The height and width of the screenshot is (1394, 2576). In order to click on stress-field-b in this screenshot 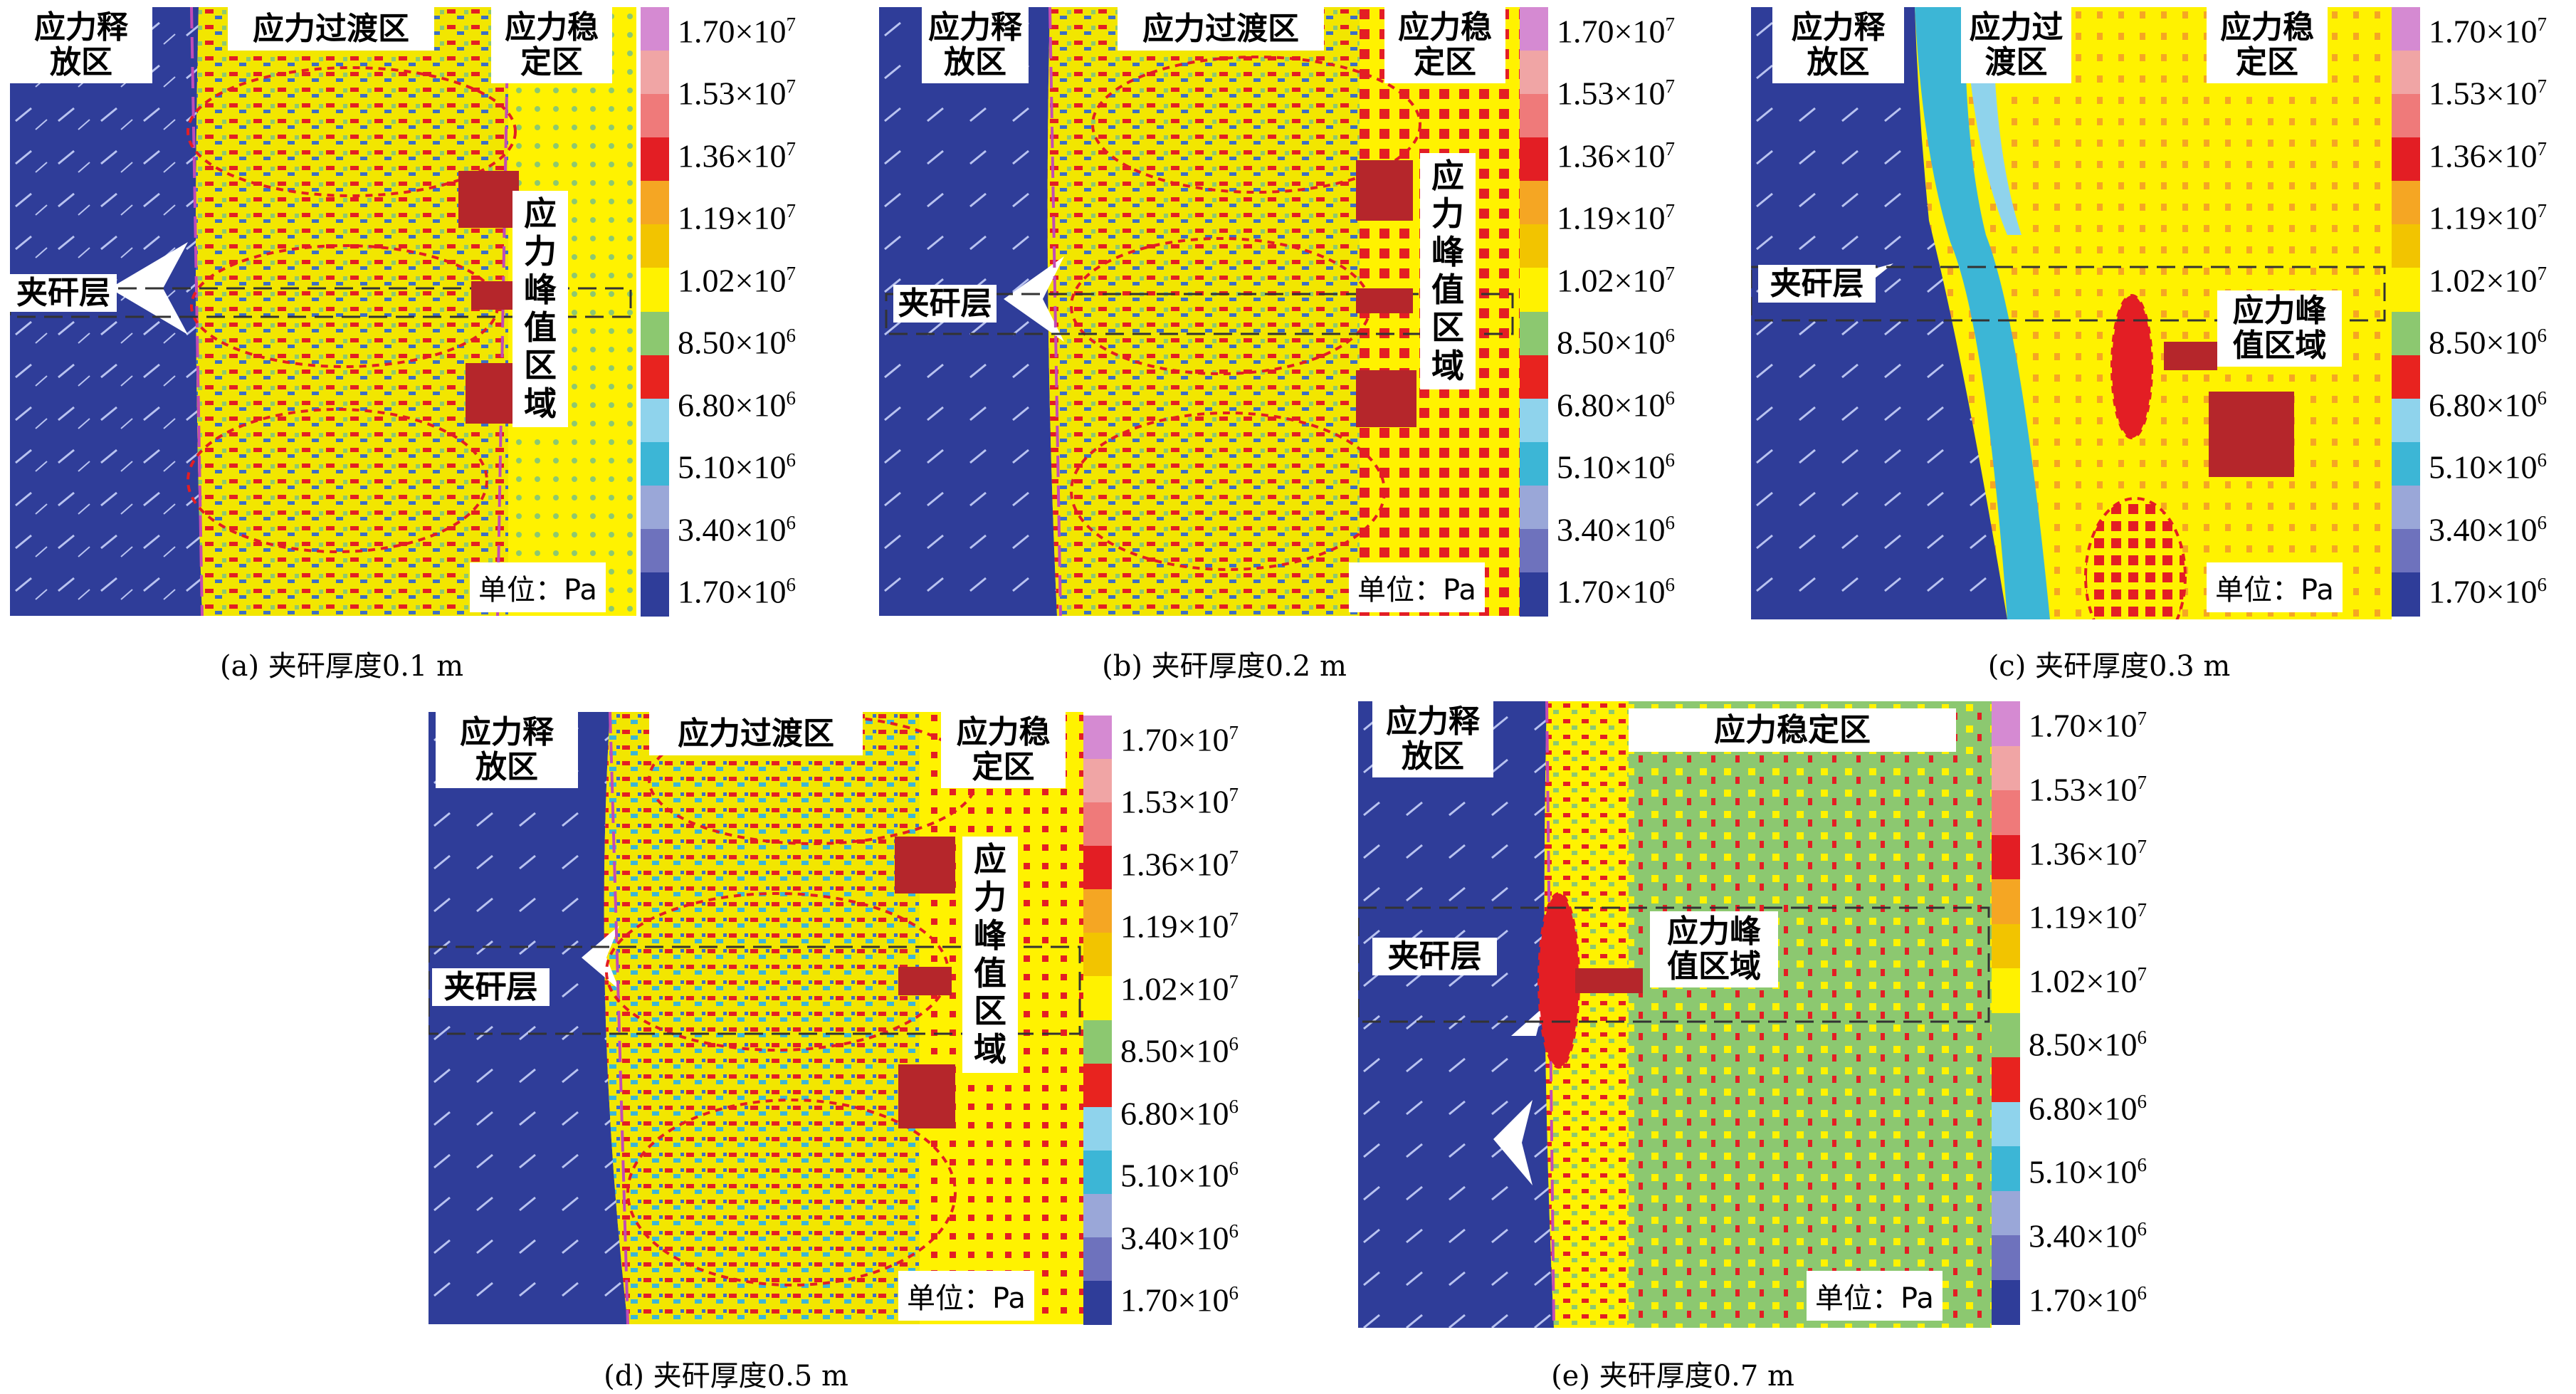, I will do `click(1199, 311)`.